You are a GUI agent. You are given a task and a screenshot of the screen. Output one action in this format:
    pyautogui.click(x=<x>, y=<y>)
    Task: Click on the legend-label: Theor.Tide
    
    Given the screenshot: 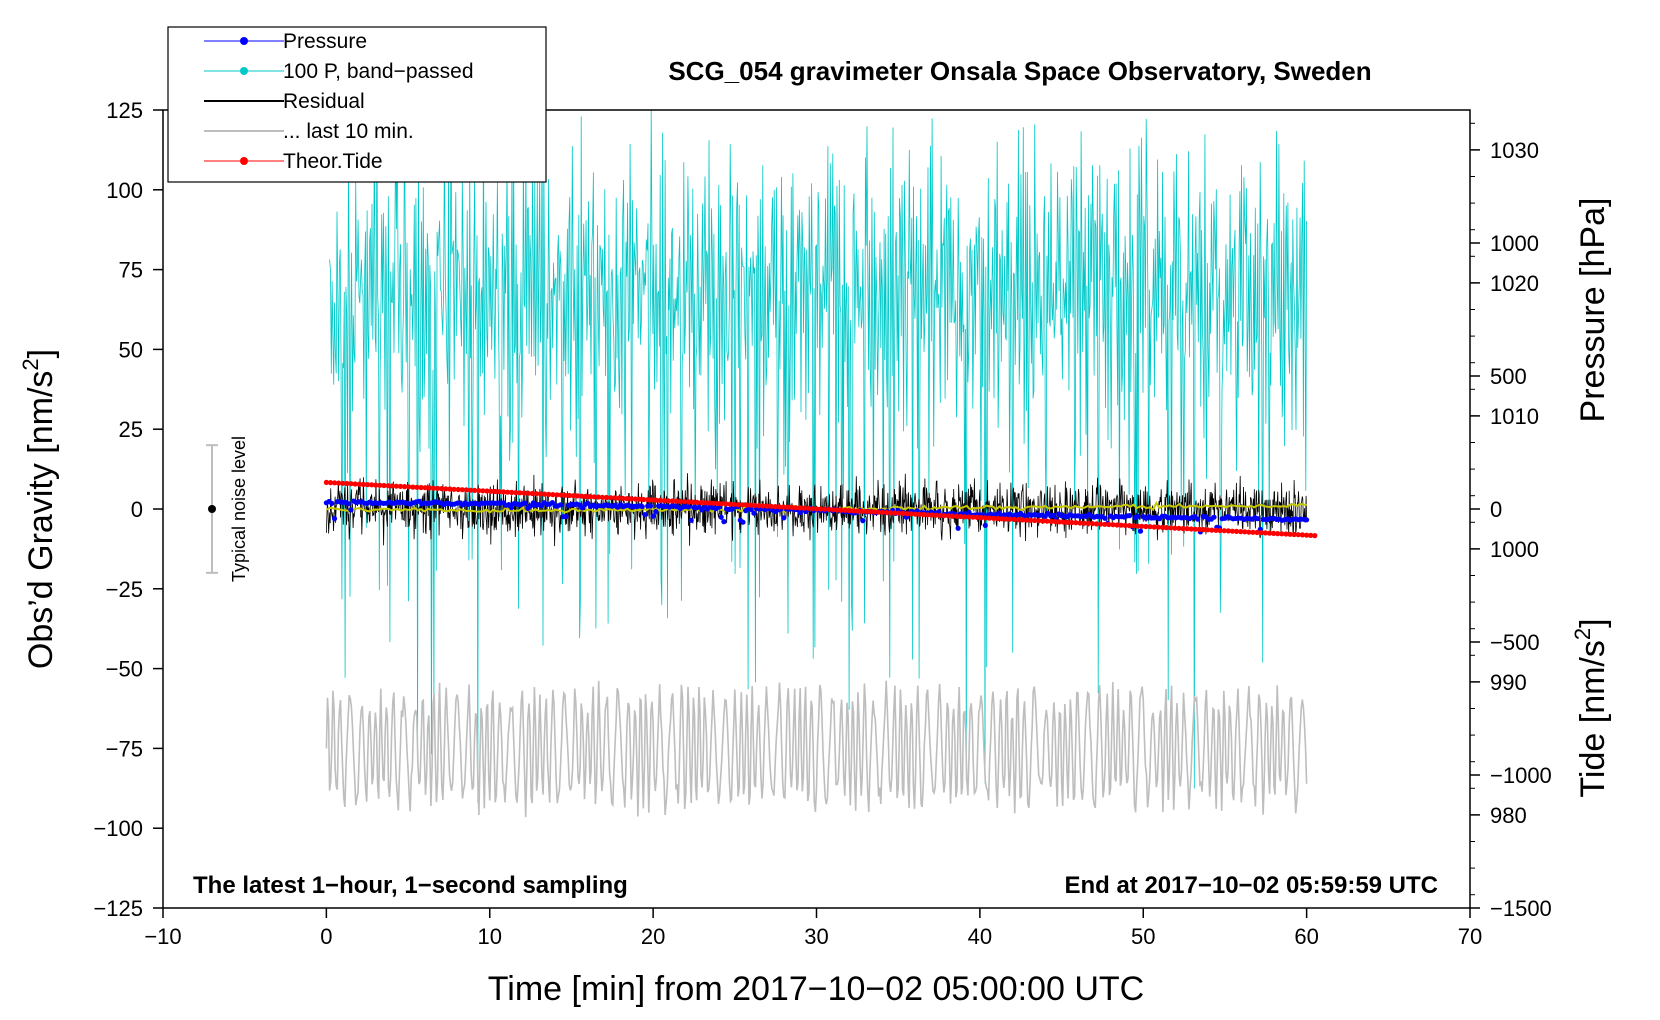 What is the action you would take?
    pyautogui.click(x=333, y=161)
    